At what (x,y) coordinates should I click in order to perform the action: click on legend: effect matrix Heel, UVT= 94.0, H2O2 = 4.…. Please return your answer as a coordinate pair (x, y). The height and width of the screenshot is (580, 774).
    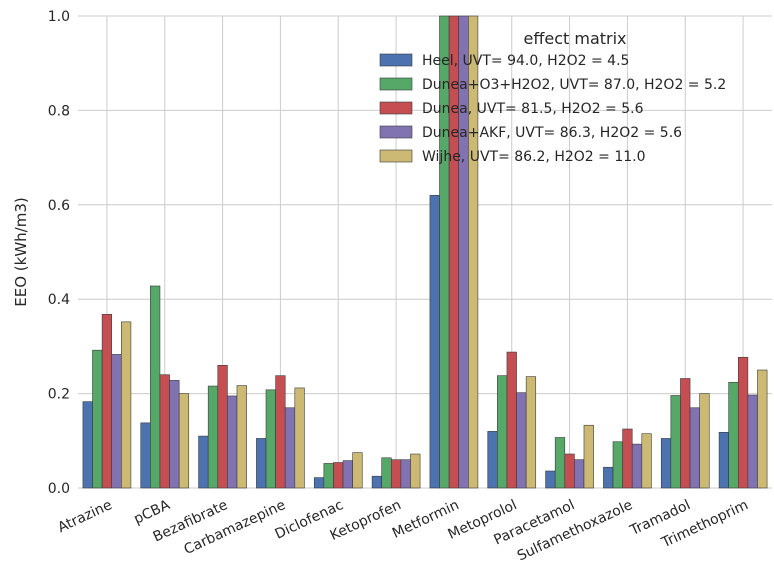
    Looking at the image, I should click on (552, 97).